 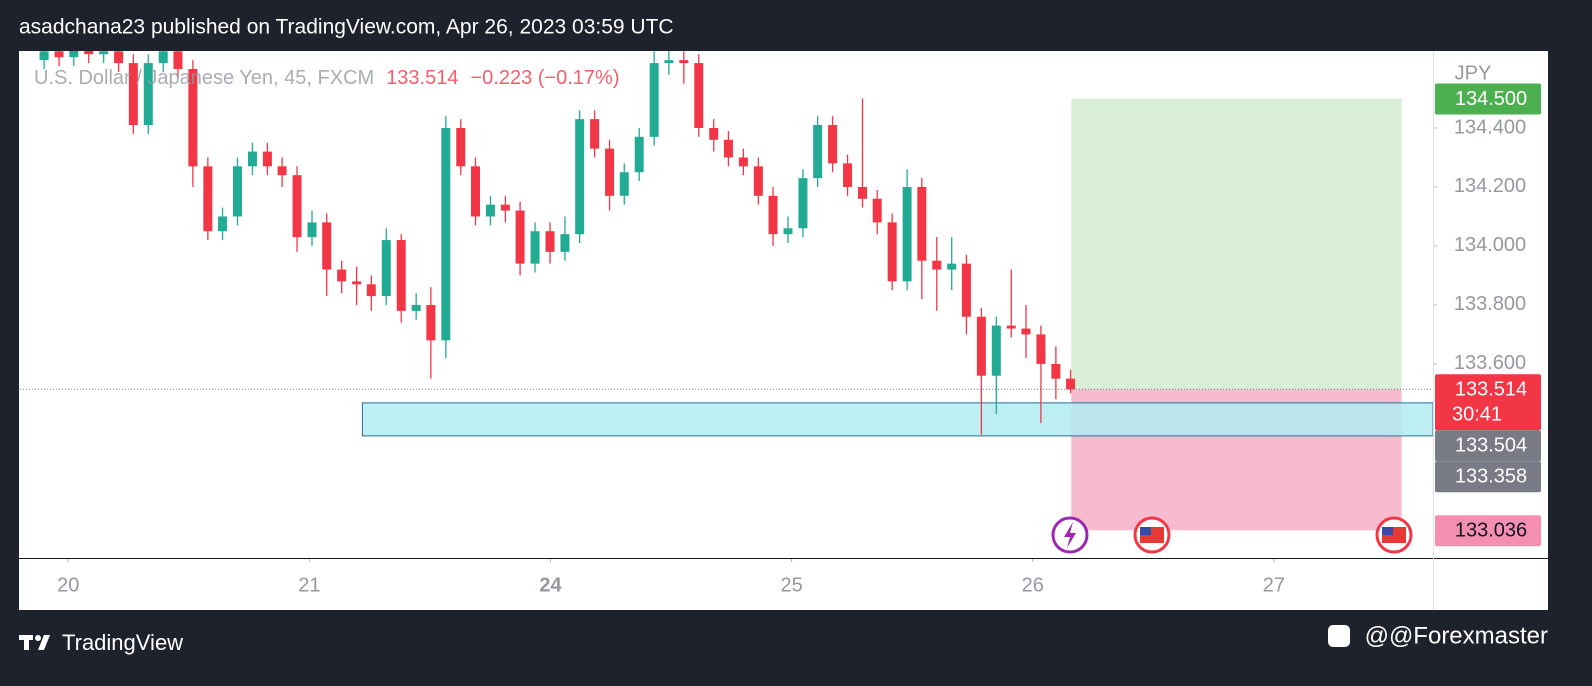 What do you see at coordinates (1491, 477) in the screenshot?
I see `price-label: 133.358` at bounding box center [1491, 477].